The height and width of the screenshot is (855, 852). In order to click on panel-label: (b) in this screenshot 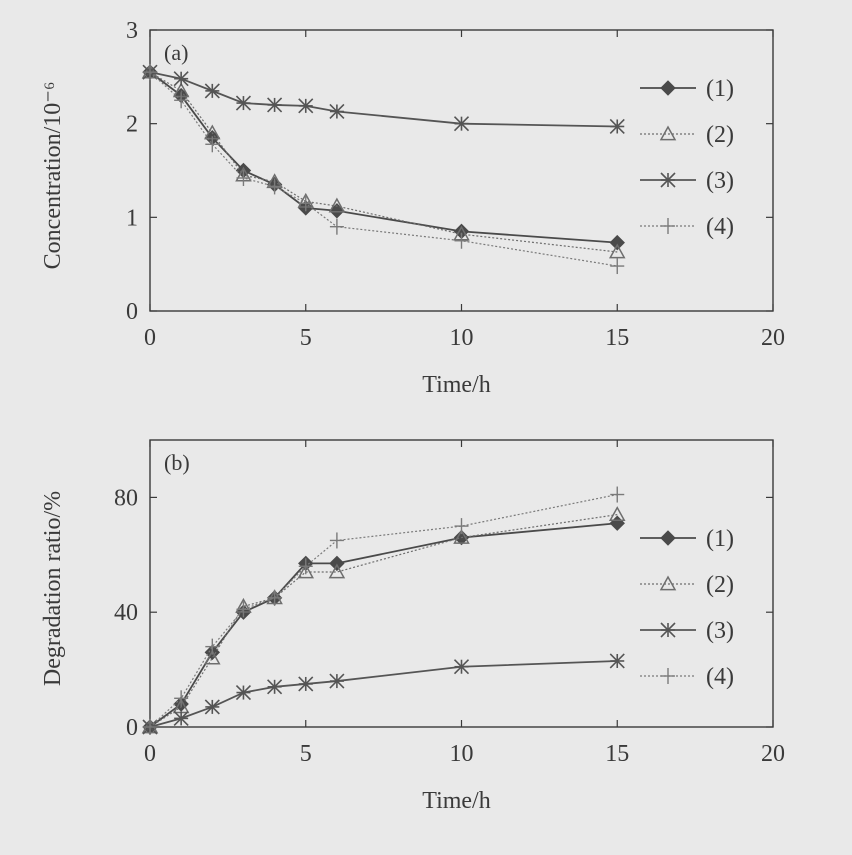, I will do `click(177, 462)`.